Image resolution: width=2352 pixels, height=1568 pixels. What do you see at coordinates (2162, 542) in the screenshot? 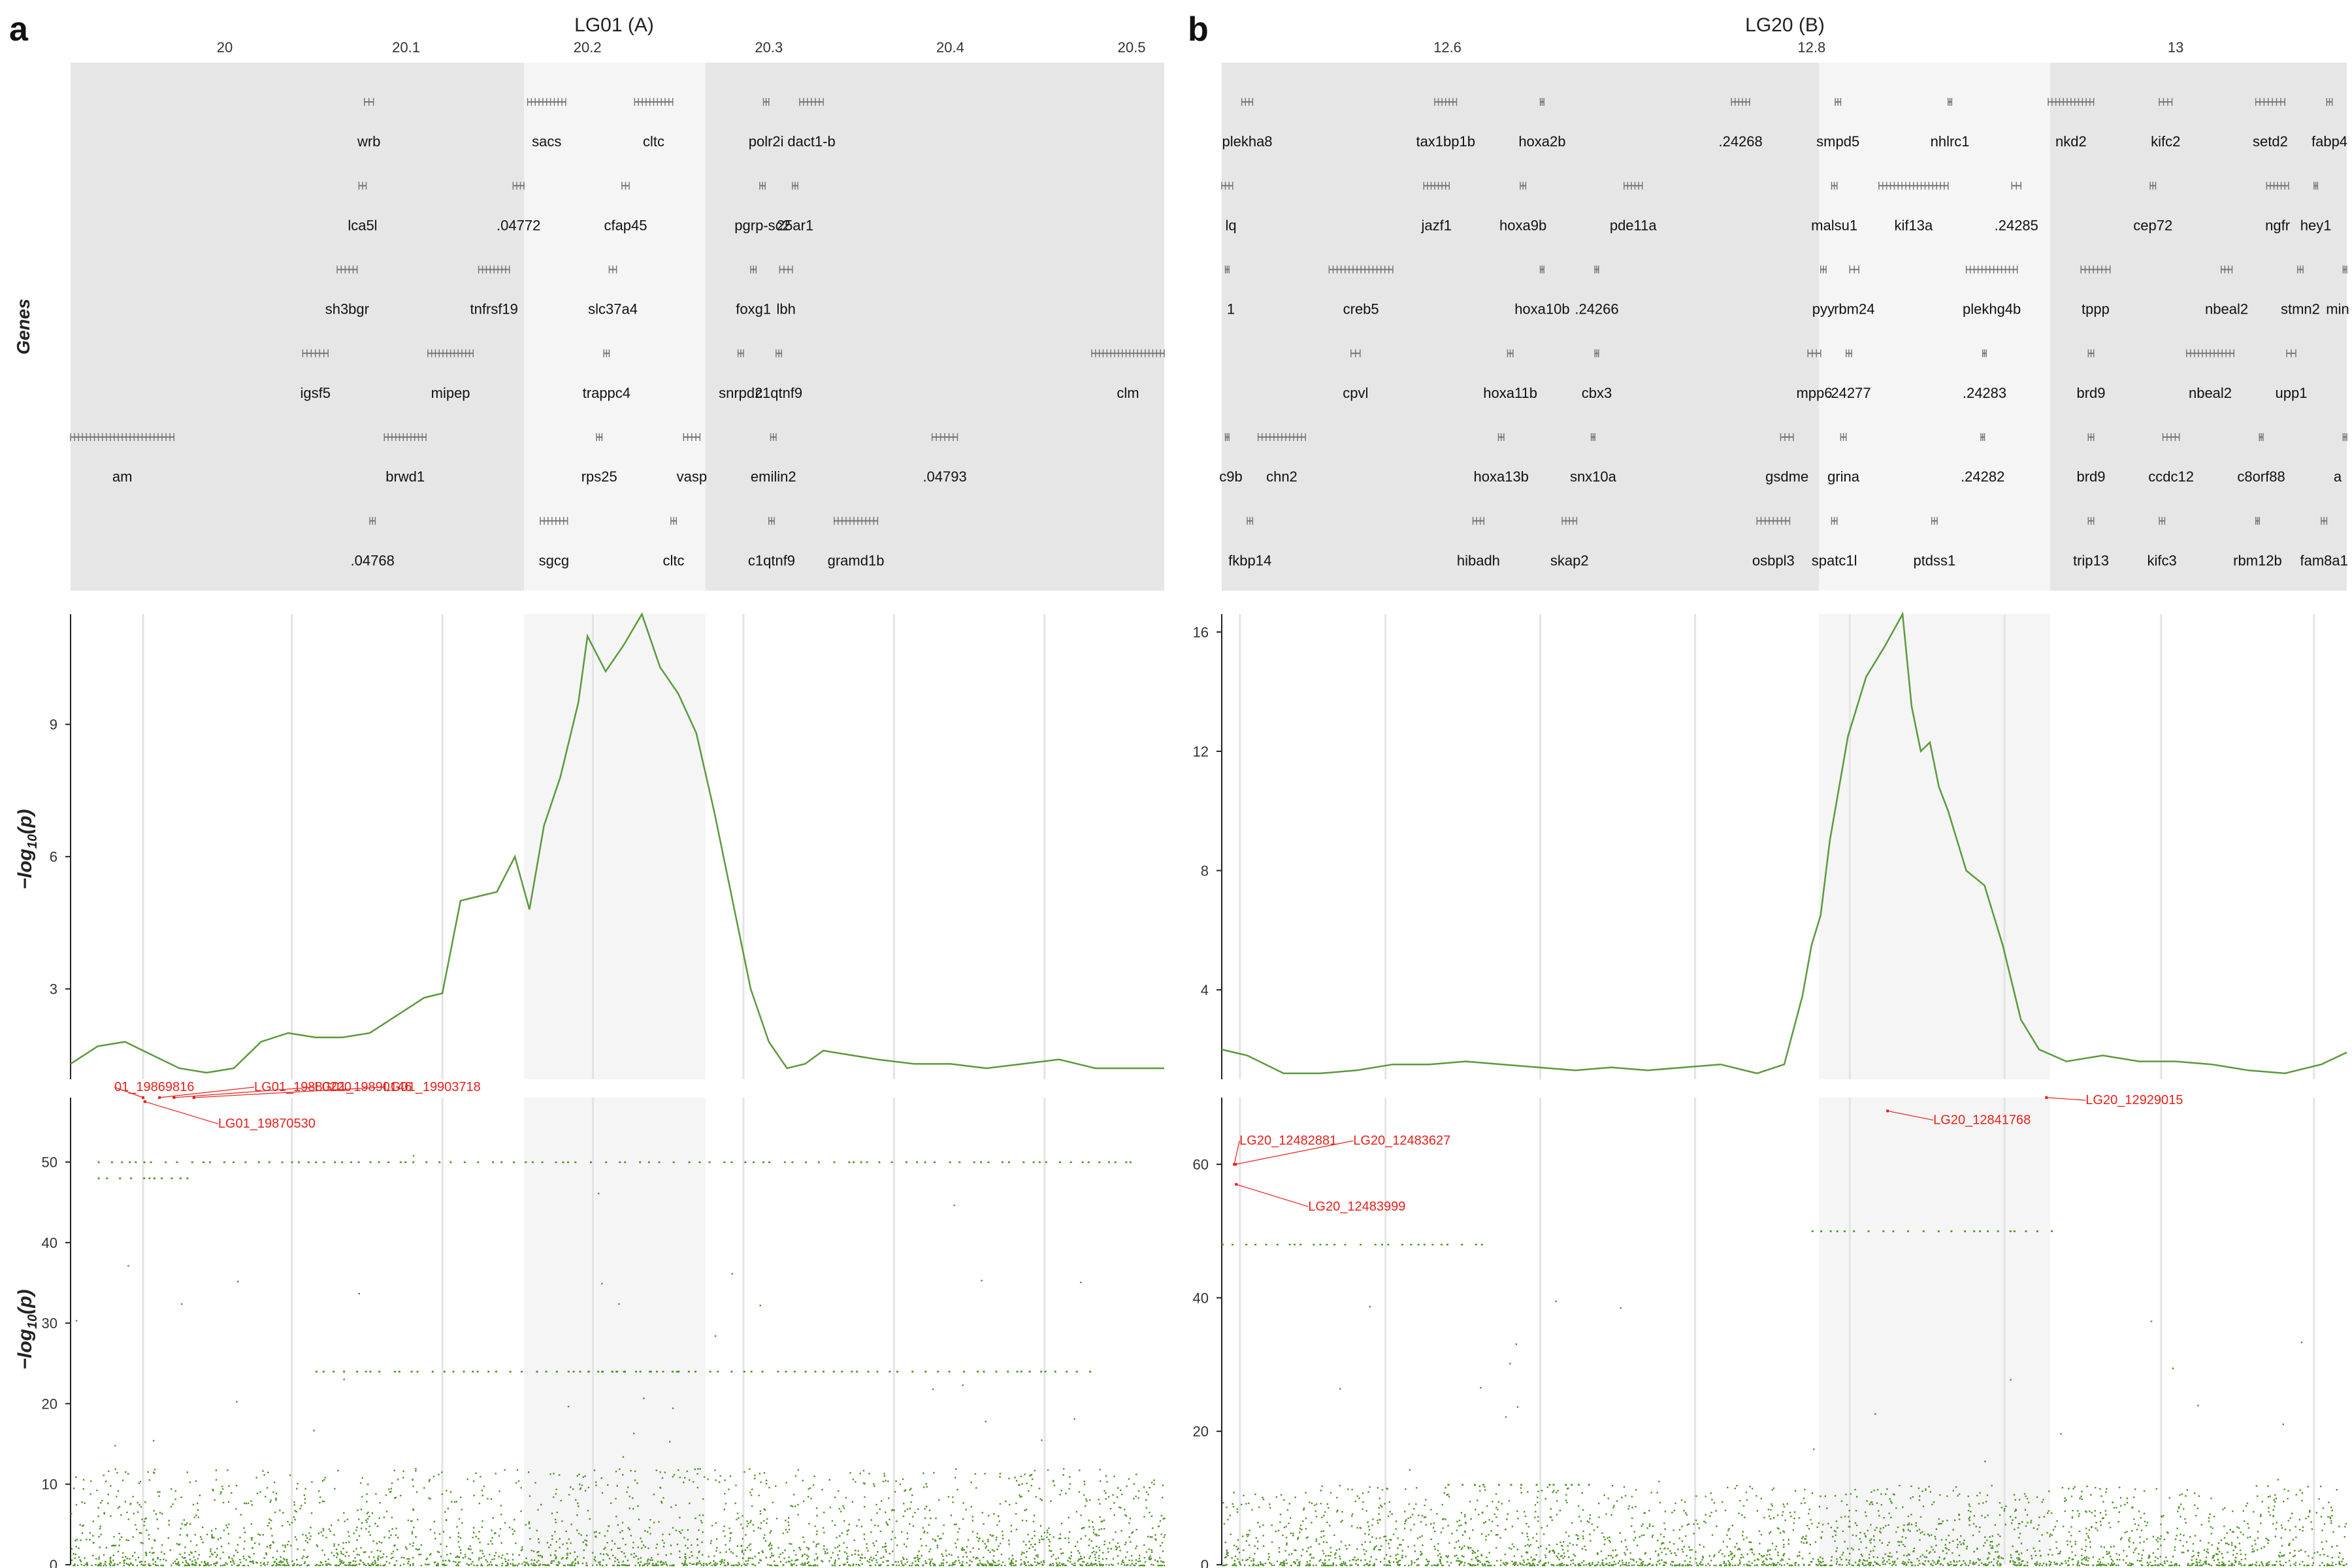
I see `gene: kifc3` at bounding box center [2162, 542].